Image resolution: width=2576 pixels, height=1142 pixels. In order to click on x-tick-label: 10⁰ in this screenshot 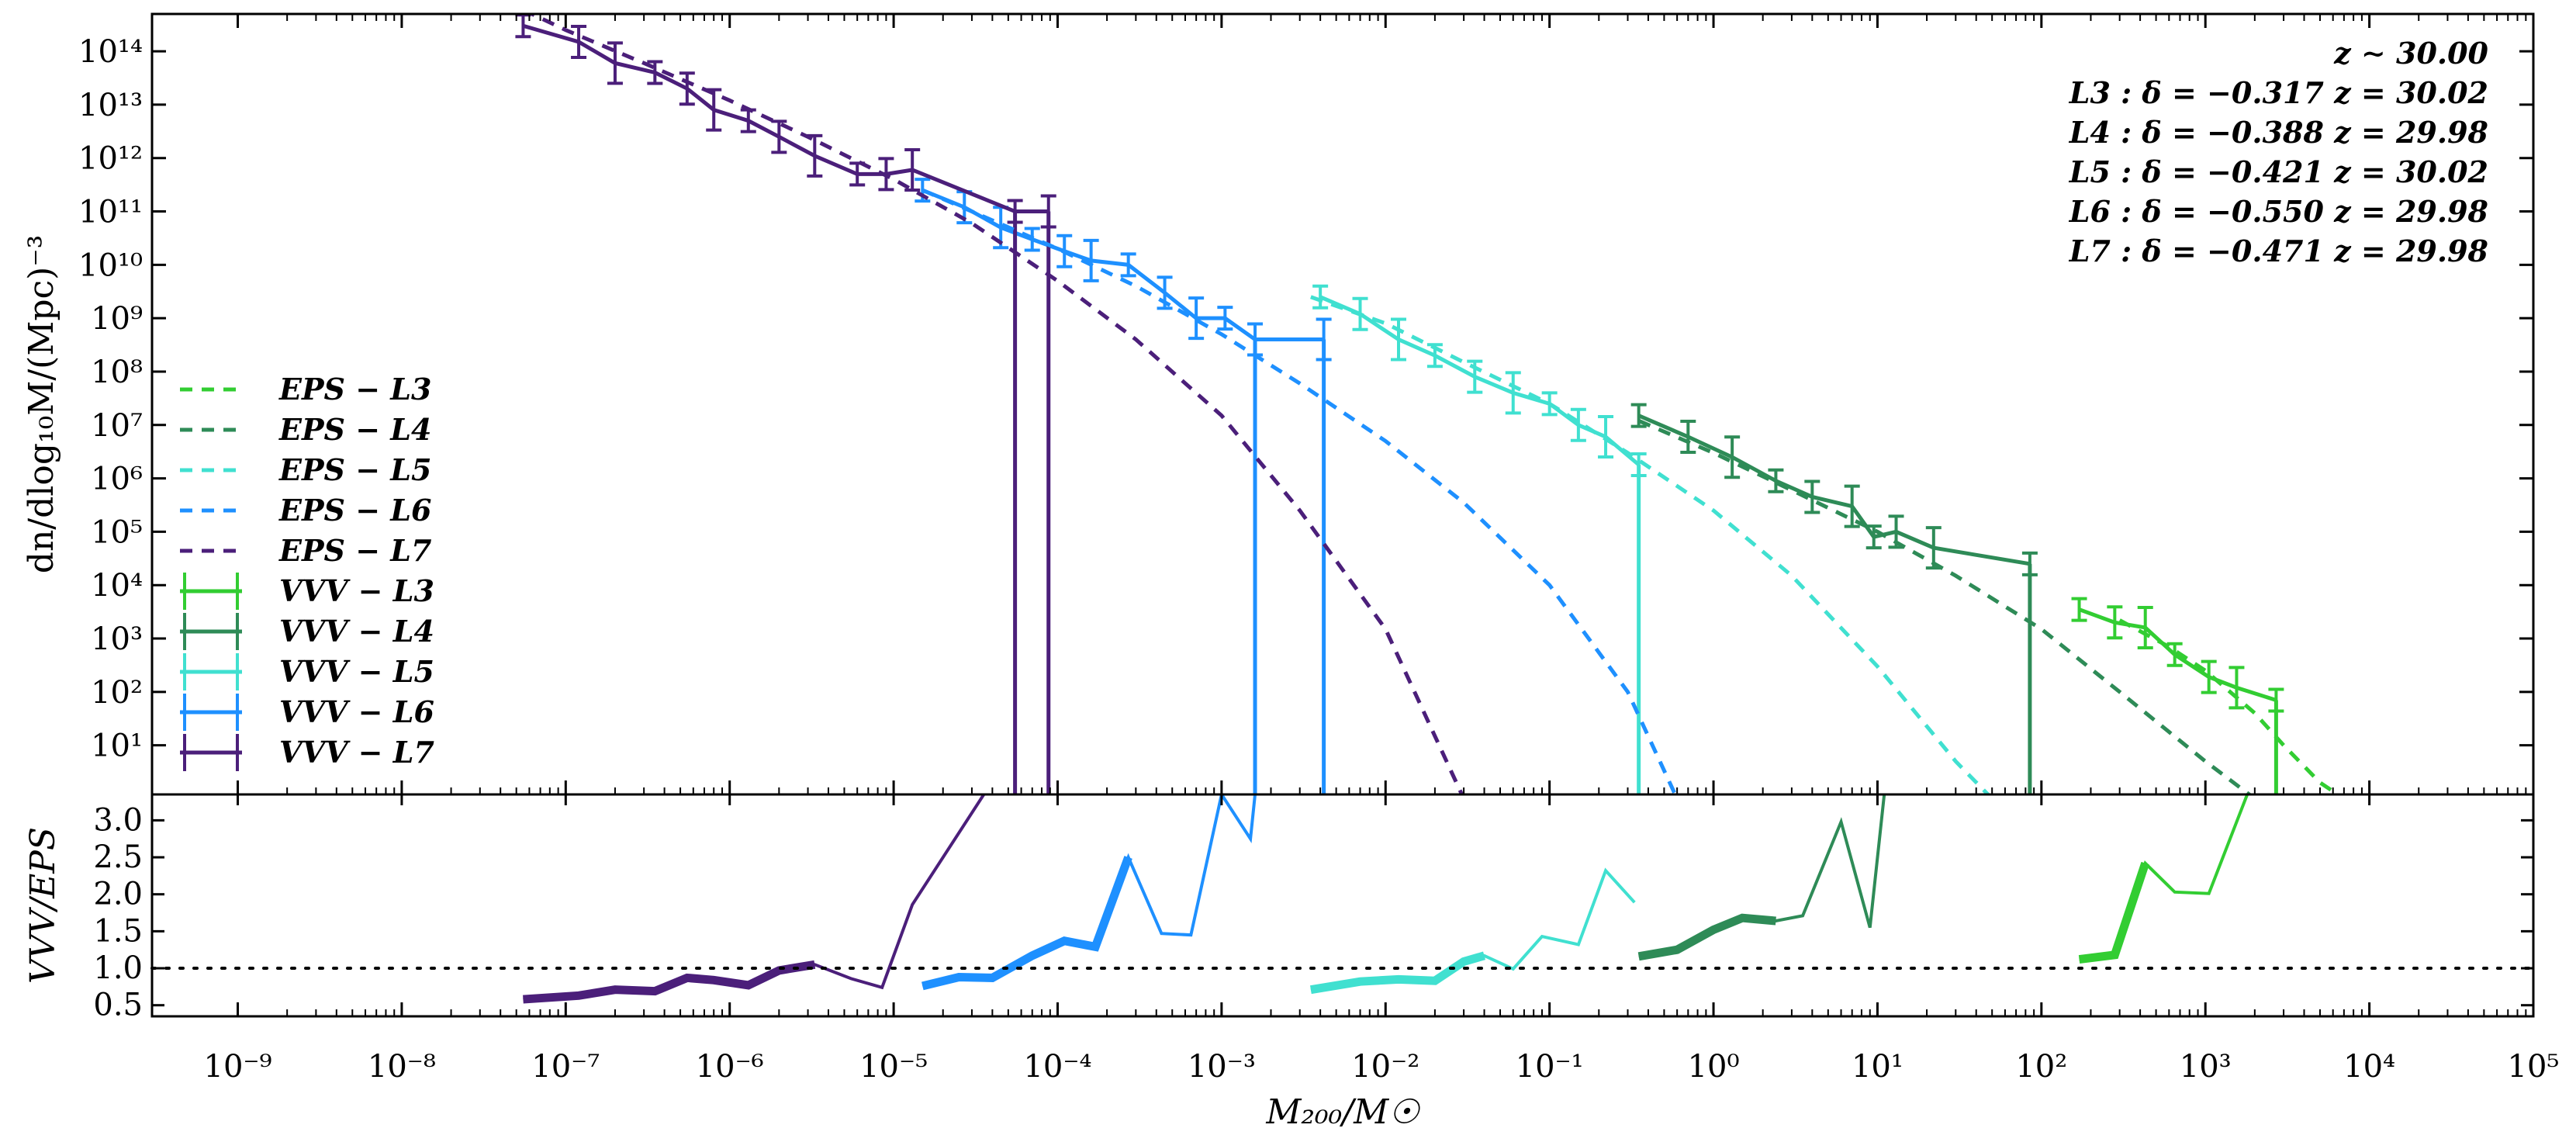, I will do `click(1714, 1067)`.